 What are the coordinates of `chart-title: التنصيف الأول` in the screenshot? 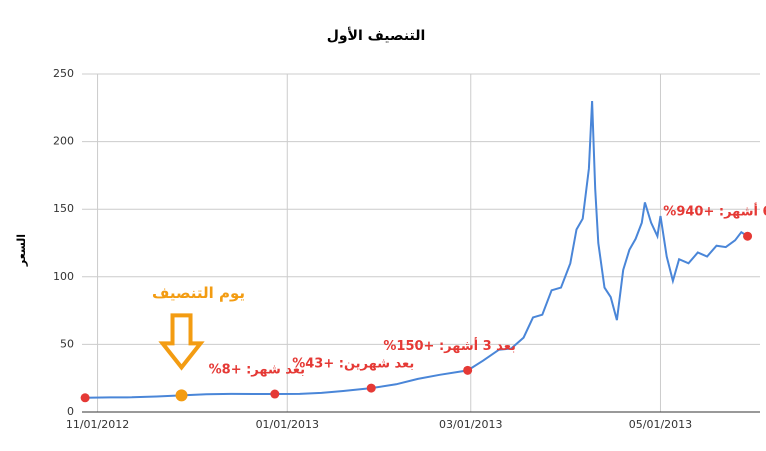 It's located at (376, 35).